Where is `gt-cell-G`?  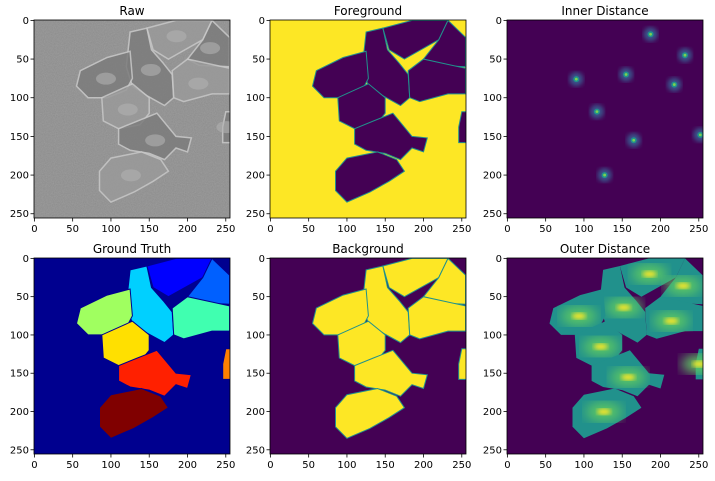
gt-cell-G is located at coordinates (155, 373).